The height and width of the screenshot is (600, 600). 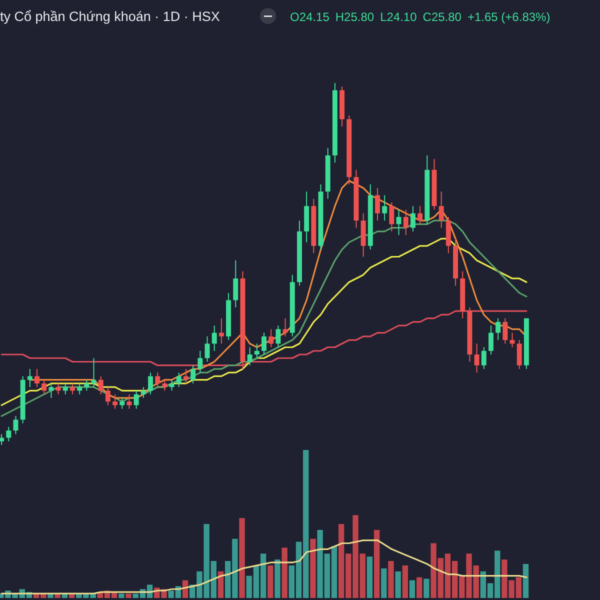 What do you see at coordinates (442, 17) in the screenshot?
I see `text: C25.80` at bounding box center [442, 17].